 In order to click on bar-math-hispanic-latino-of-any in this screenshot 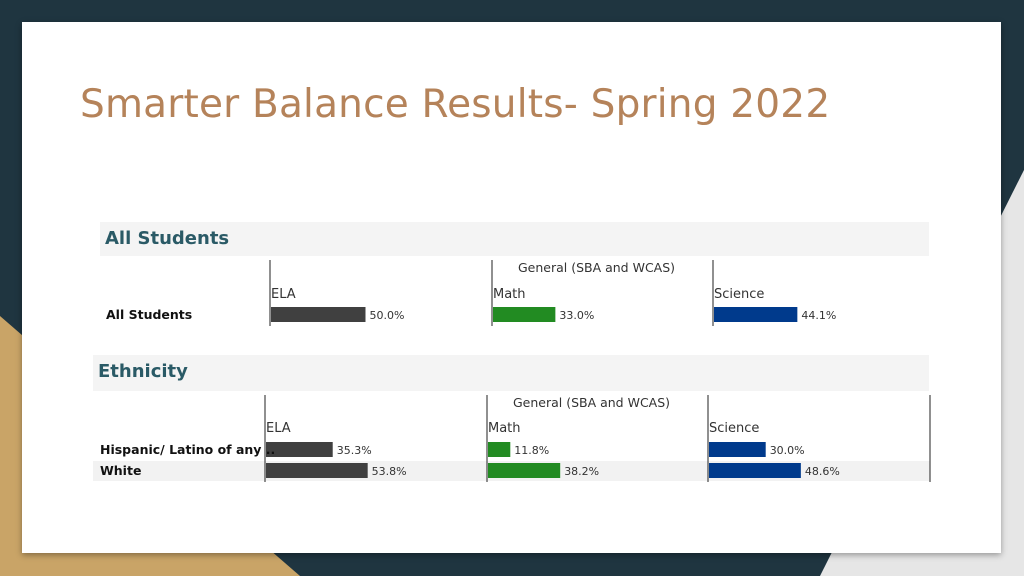, I will do `click(499, 449)`.